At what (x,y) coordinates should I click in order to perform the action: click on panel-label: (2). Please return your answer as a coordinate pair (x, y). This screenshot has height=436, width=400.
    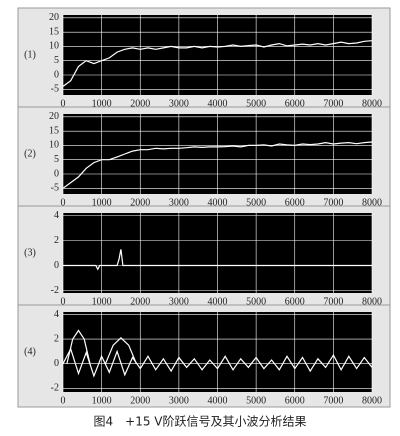
    Looking at the image, I should click on (30, 153).